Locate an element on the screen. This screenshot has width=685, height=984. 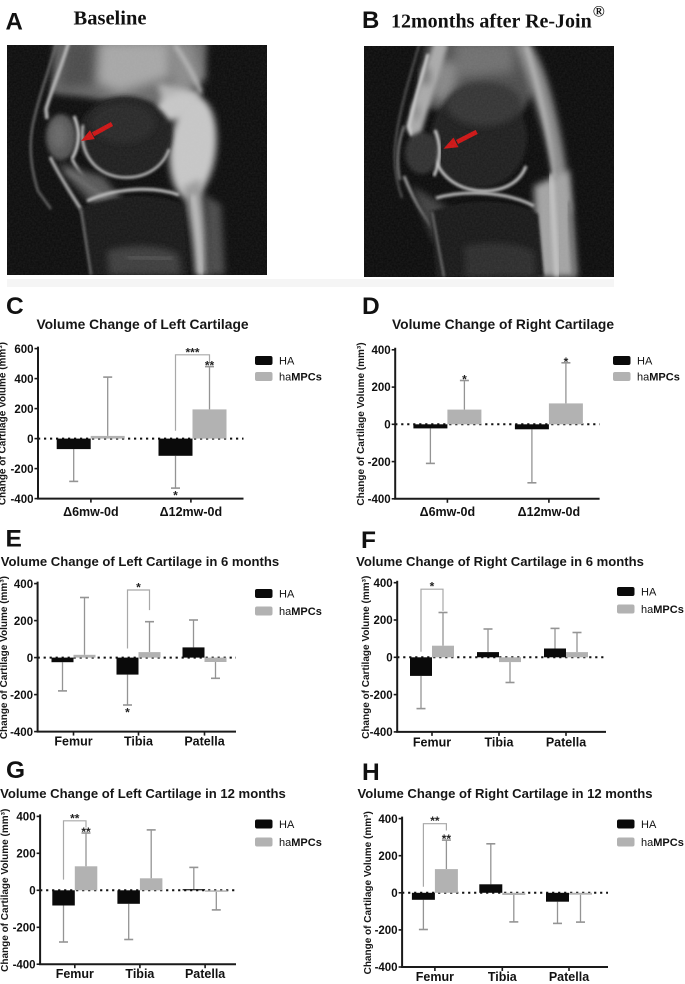
svg-text: D is located at coordinates (371, 306).